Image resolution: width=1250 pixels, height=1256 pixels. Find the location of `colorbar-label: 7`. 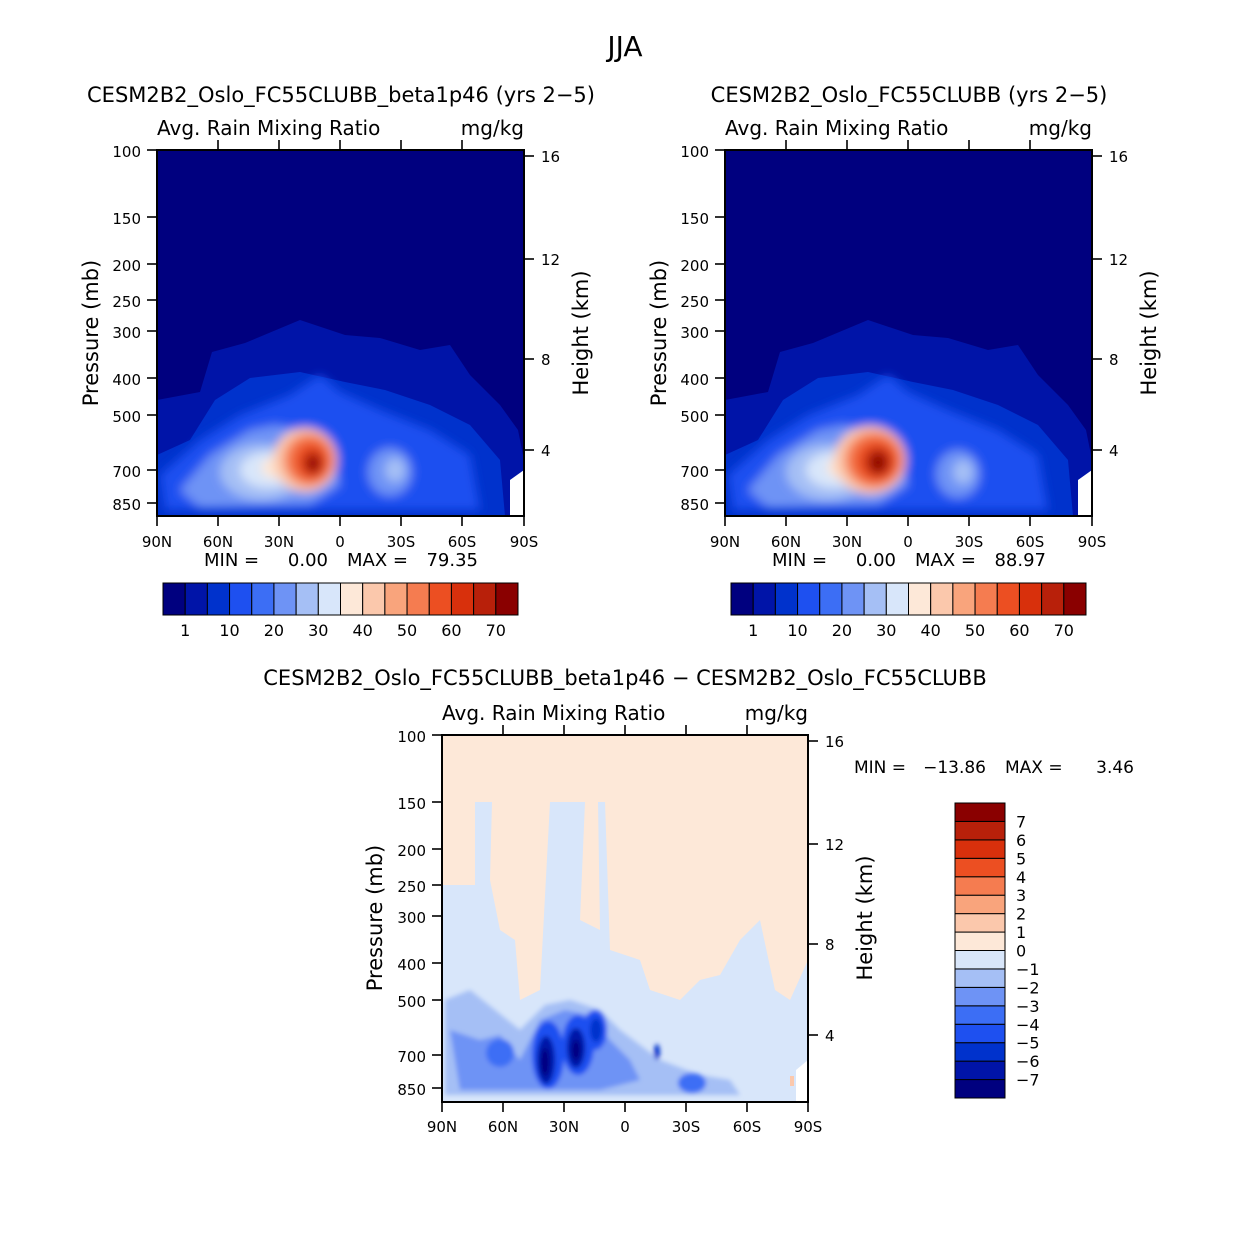

colorbar-label: 7 is located at coordinates (1021, 821).